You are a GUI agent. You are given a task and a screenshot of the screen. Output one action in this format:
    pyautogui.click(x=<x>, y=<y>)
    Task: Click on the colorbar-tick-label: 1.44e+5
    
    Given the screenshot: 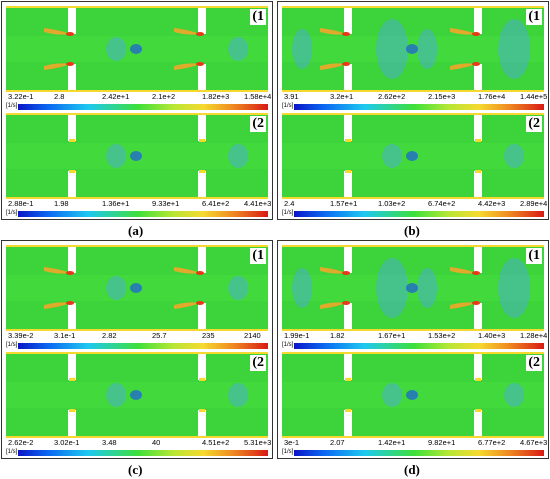 What is the action you would take?
    pyautogui.click(x=534, y=96)
    